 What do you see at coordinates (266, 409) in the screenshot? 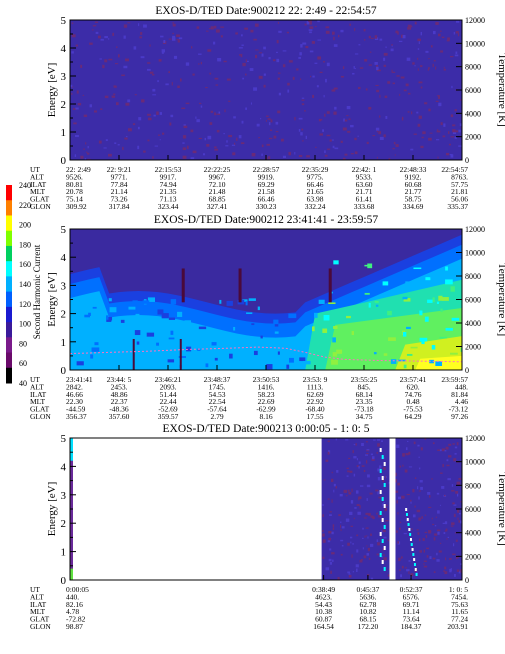
I see `orbit-cell: -62.99` at bounding box center [266, 409].